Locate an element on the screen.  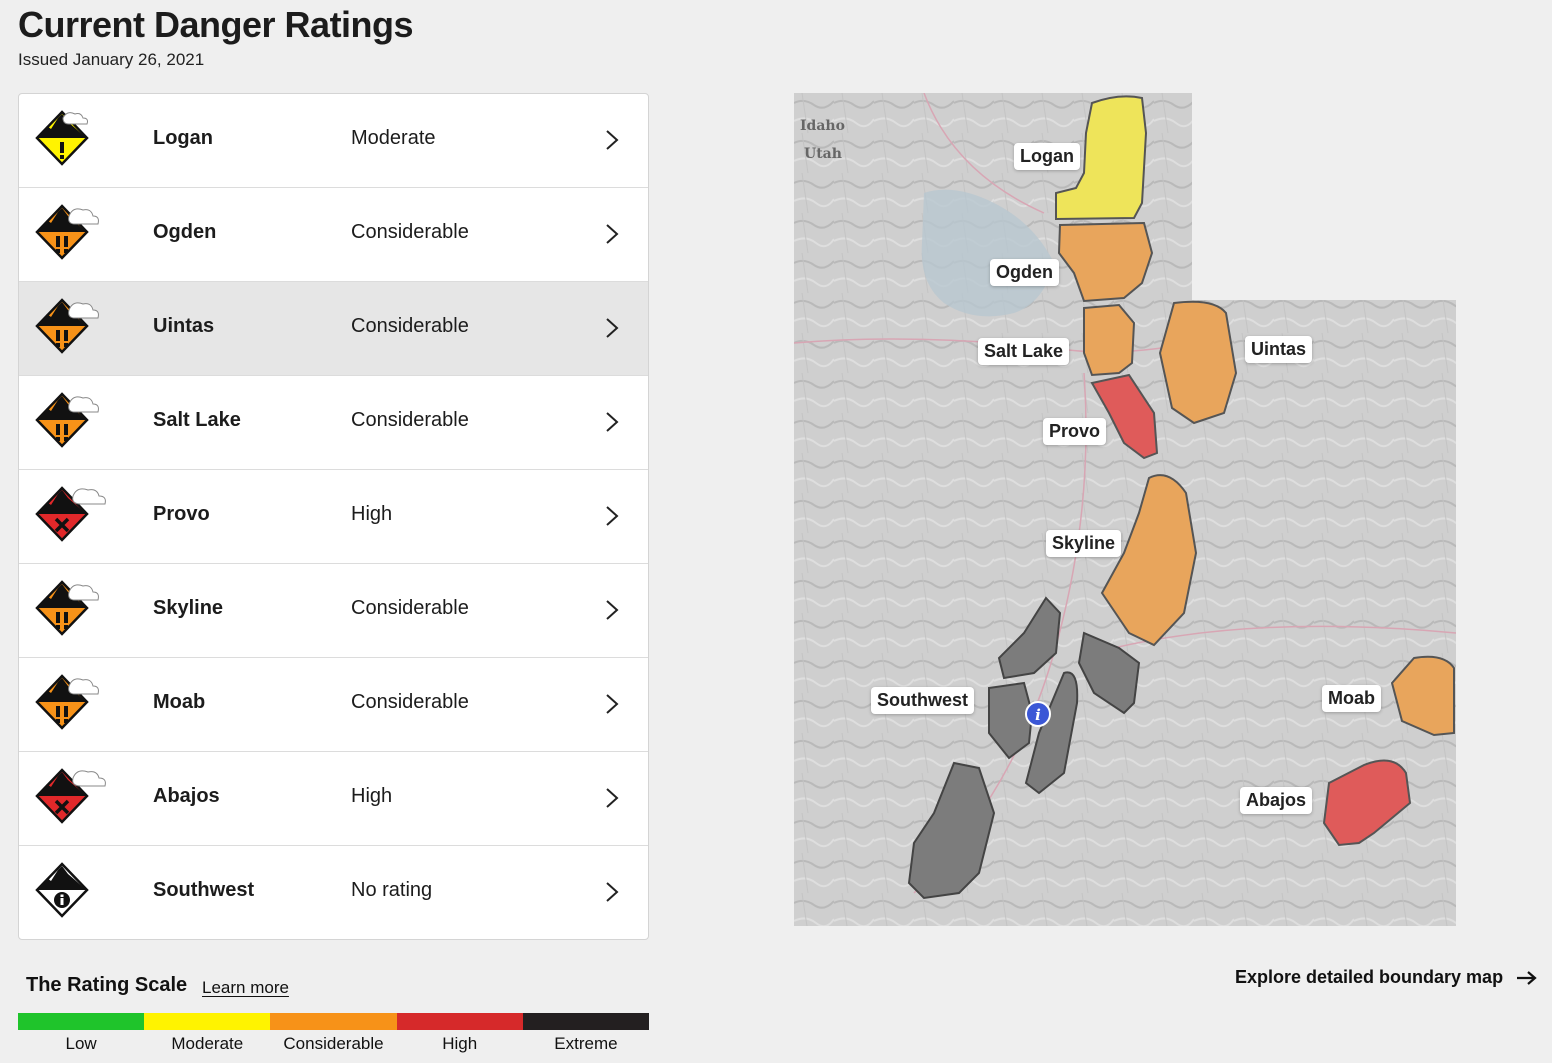
zone-row-salt-lake: Salt Lake Considerable is located at coordinates (333, 423).